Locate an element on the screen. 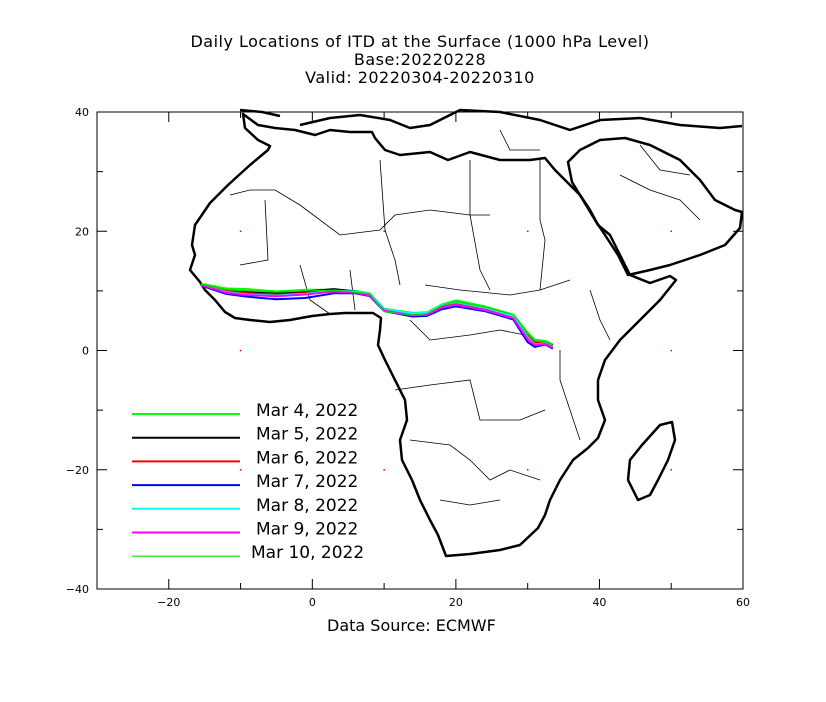 The image size is (826, 702). itd-lines is located at coordinates (377, 316).